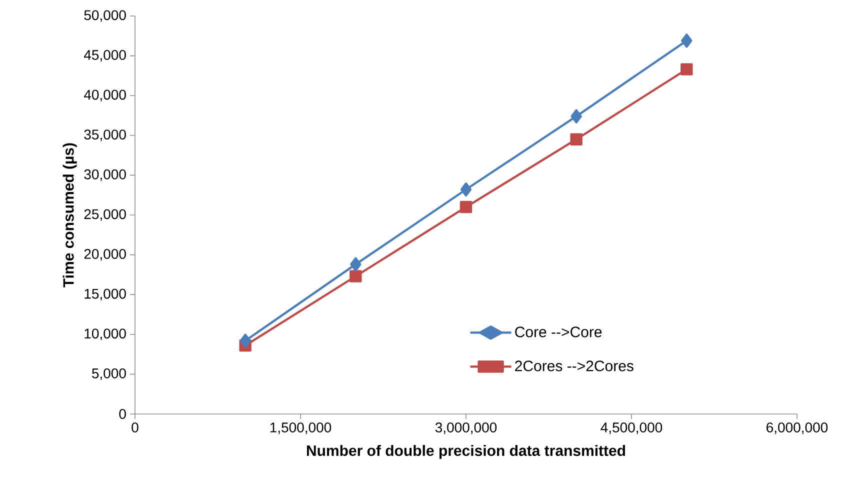 This screenshot has width=855, height=502. What do you see at coordinates (135, 427) in the screenshot?
I see `x-tick-label: 0` at bounding box center [135, 427].